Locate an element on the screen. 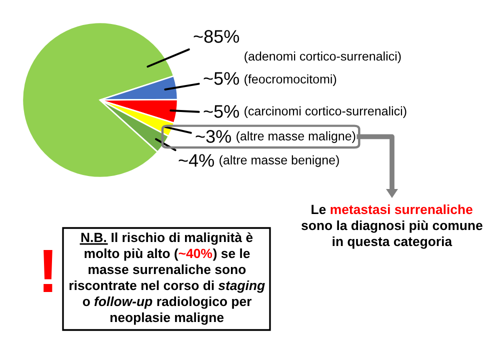 The height and width of the screenshot is (339, 495). pie-slice is located at coordinates (98, 100).